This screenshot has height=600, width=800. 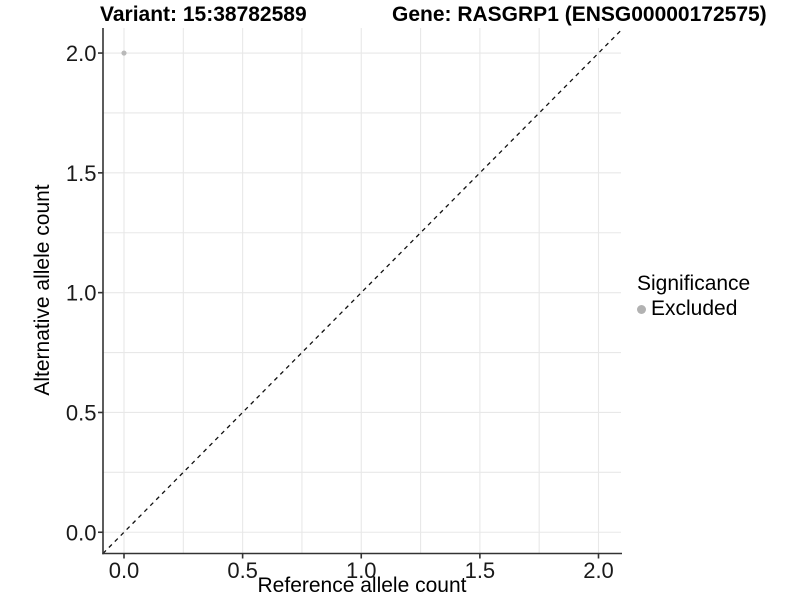 I want to click on y-tick-label: 2.0, so click(x=81, y=53).